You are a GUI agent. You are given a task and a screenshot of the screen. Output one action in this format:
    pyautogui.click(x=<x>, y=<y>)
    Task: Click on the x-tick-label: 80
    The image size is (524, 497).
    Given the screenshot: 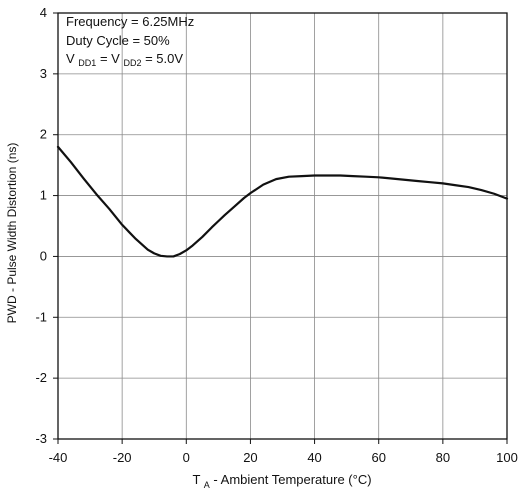 What is the action you would take?
    pyautogui.click(x=443, y=457)
    